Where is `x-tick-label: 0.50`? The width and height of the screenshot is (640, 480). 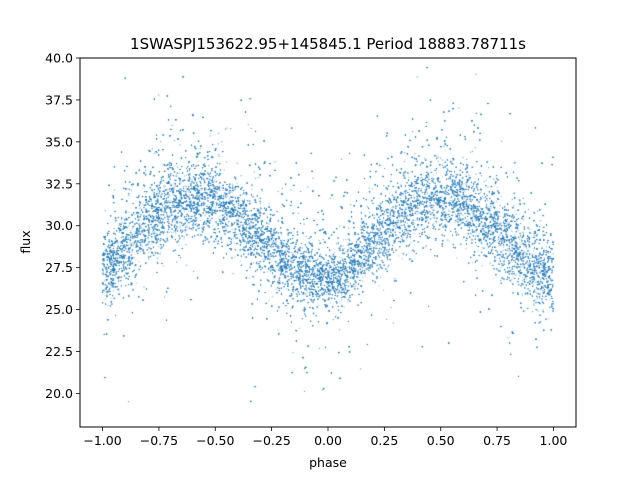 x-tick-label: 0.50 is located at coordinates (441, 440).